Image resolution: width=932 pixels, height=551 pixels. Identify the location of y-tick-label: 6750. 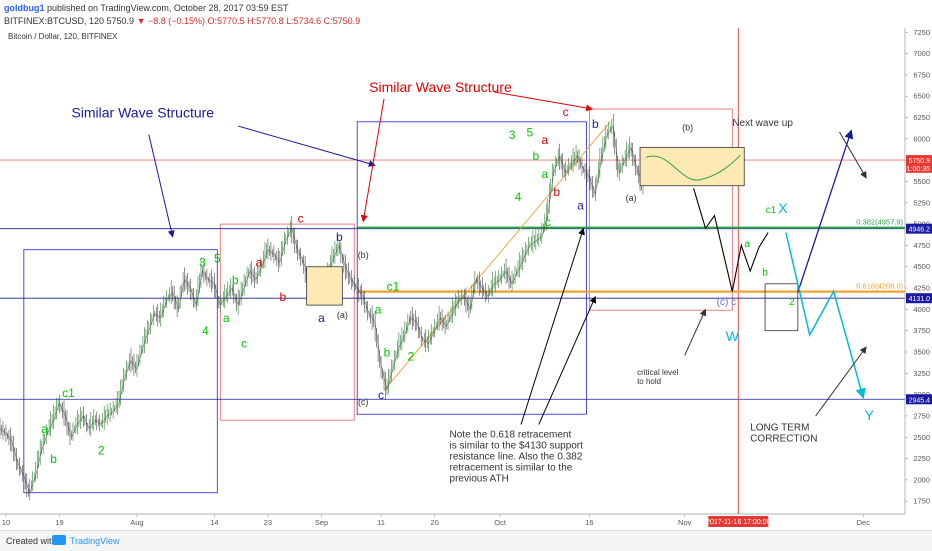
(921, 74).